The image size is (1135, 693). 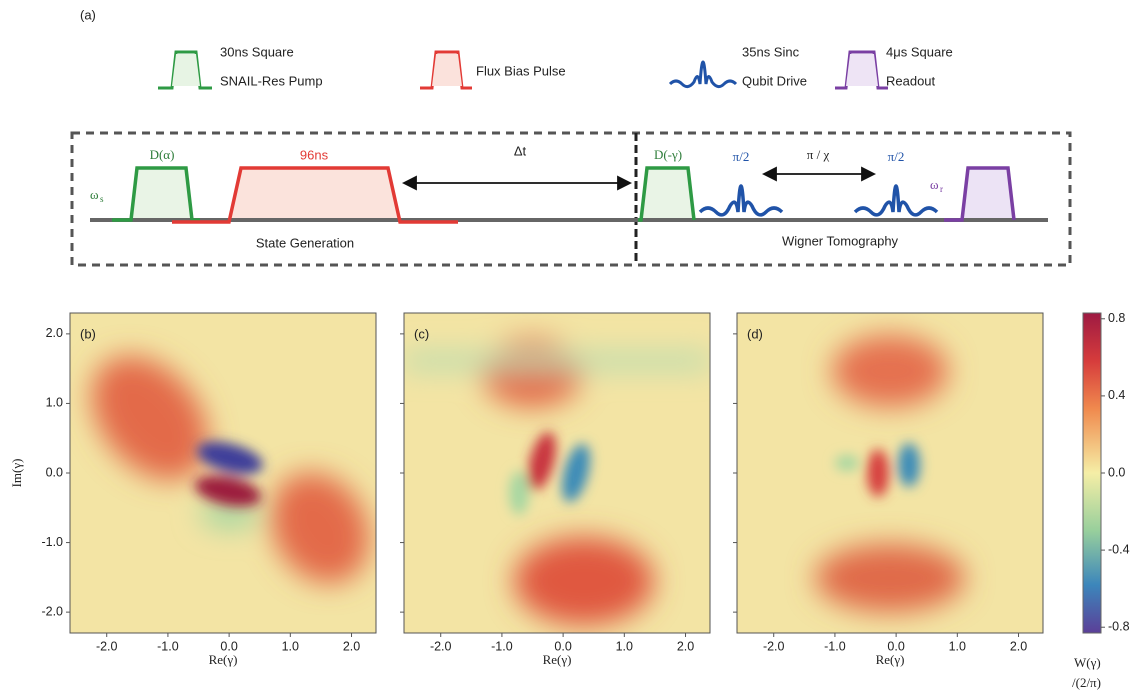 I want to click on colorbar-label: W(γ), so click(x=1087, y=662).